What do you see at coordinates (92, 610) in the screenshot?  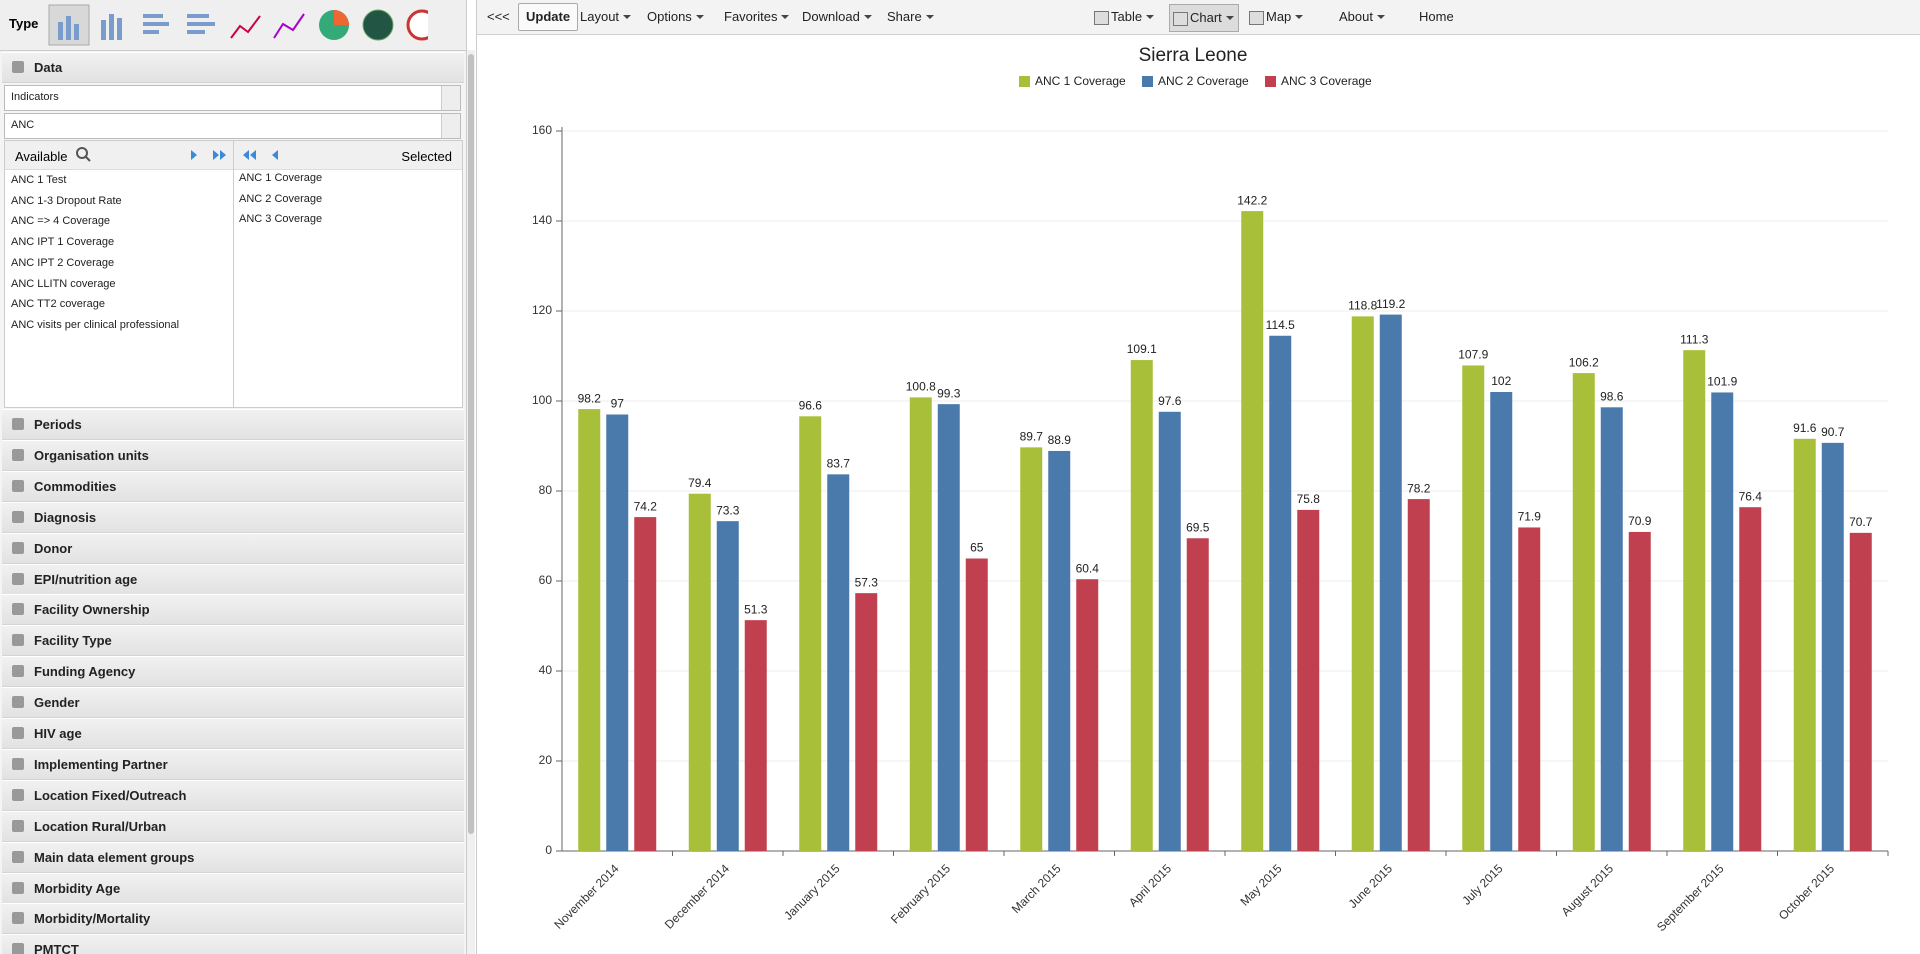 I see `section-label: Facility Ownership` at bounding box center [92, 610].